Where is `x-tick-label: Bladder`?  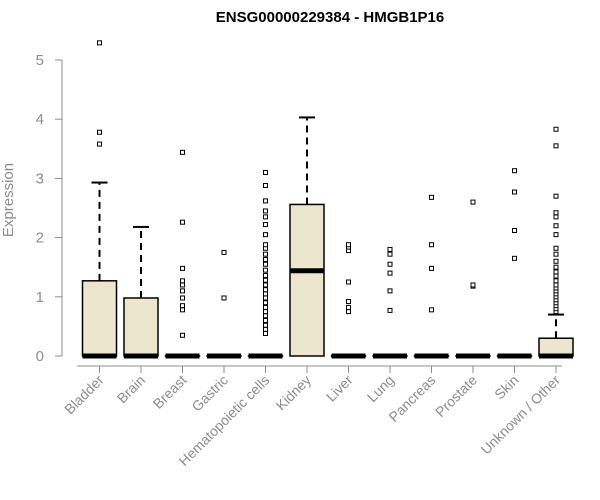 x-tick-label: Bladder is located at coordinates (84, 395).